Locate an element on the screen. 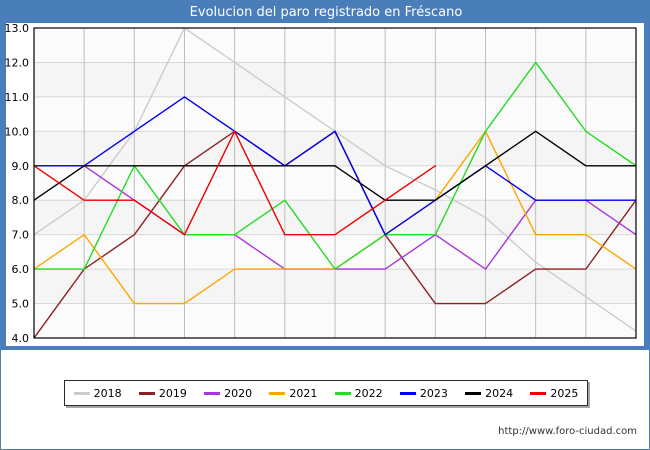 The width and height of the screenshot is (650, 450). y-axis-tick-label: 9.0 is located at coordinates (21, 166).